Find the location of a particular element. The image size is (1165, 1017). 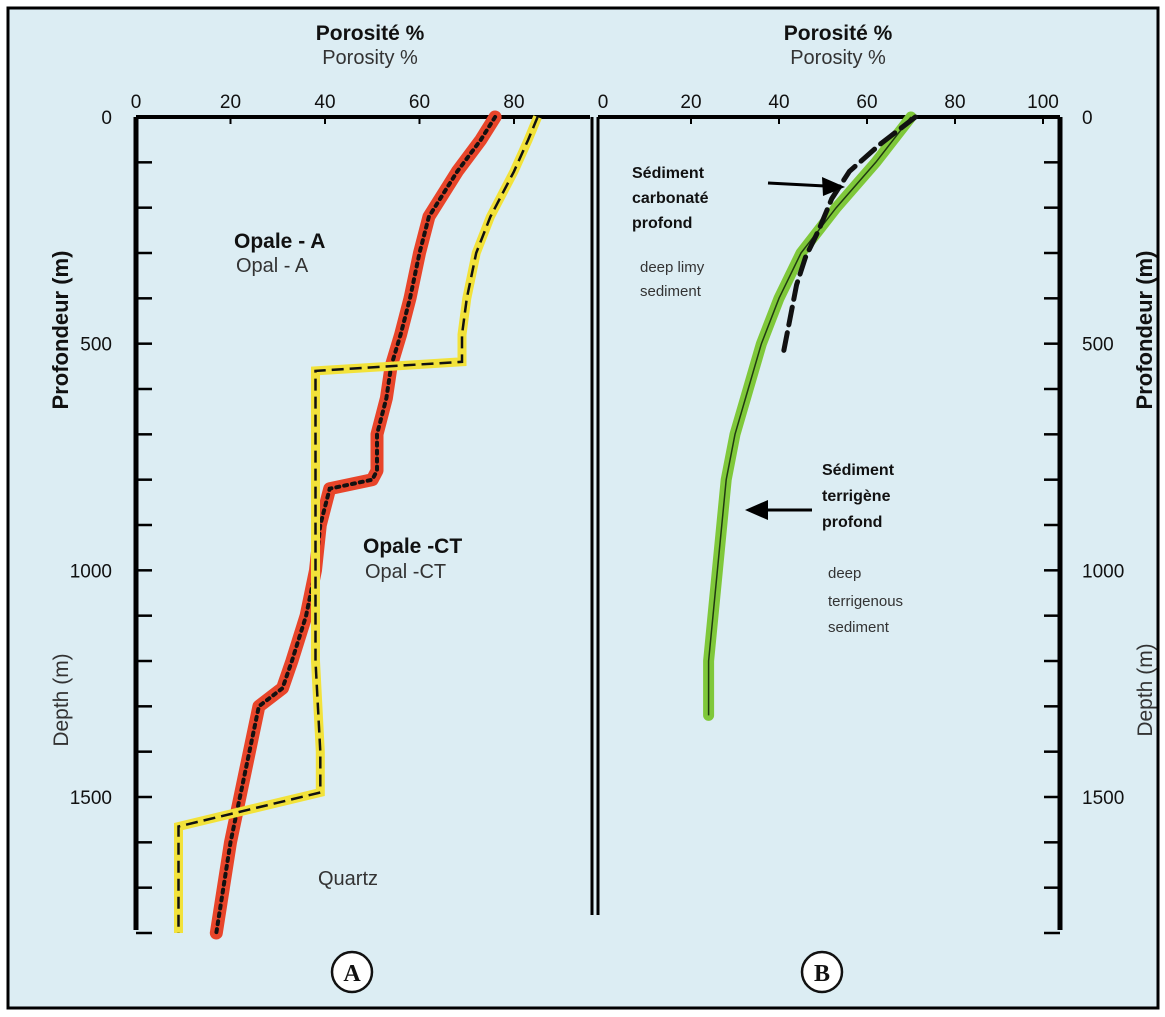

label-terrigene-fr-1: Sédiment is located at coordinates (858, 470).